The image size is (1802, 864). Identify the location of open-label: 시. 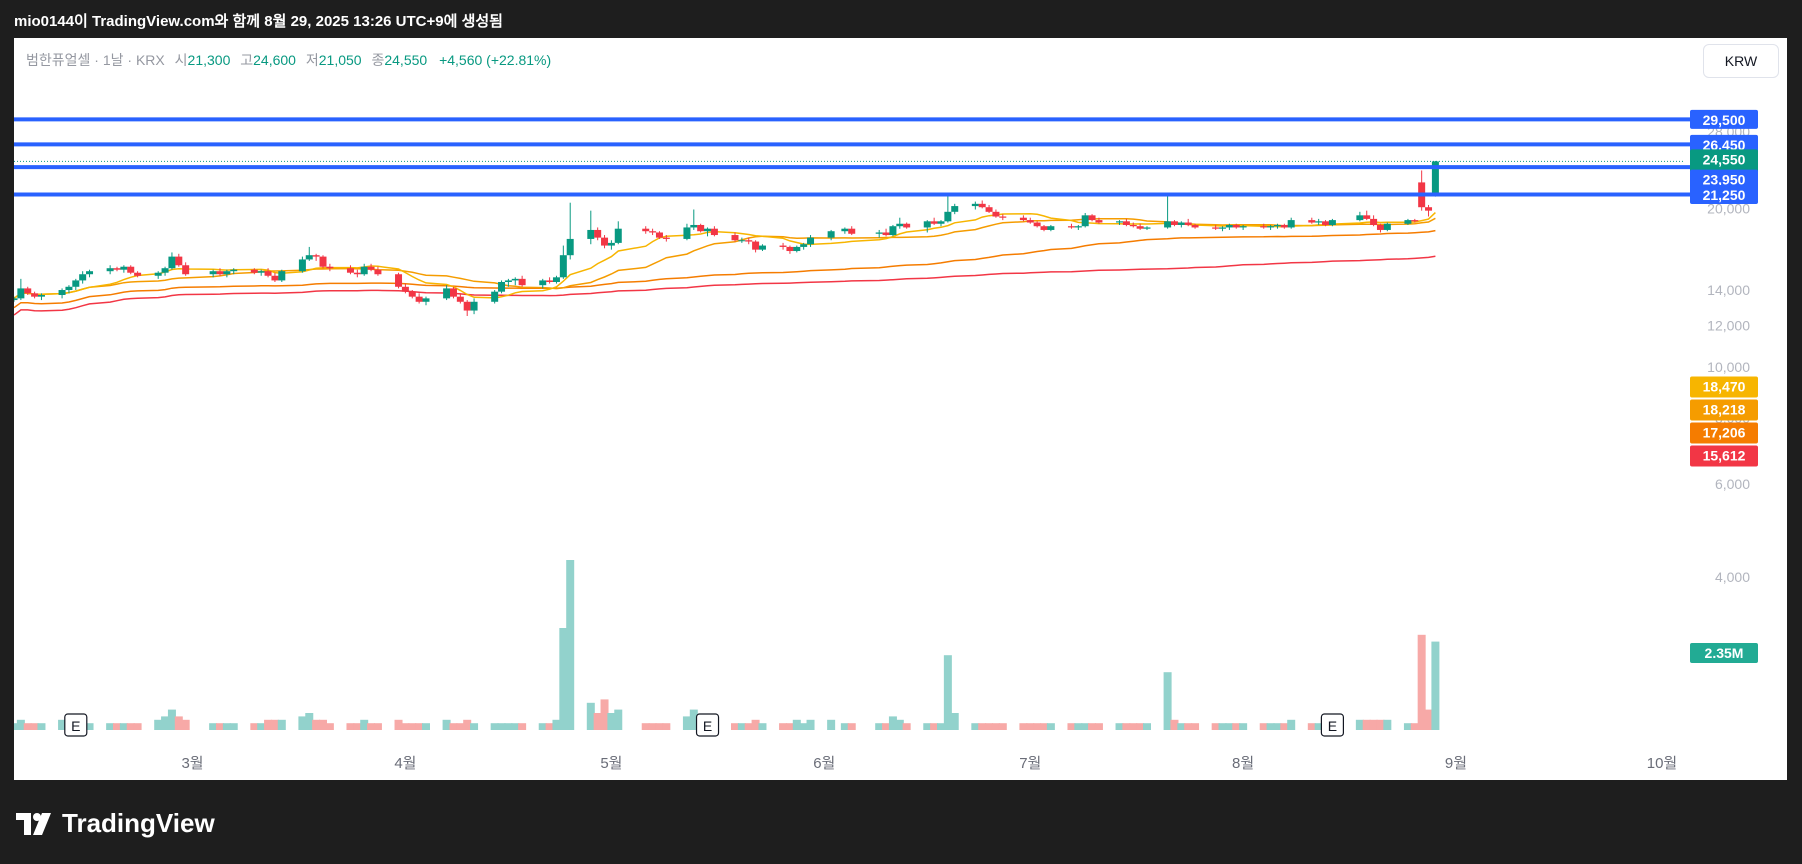
(181, 60).